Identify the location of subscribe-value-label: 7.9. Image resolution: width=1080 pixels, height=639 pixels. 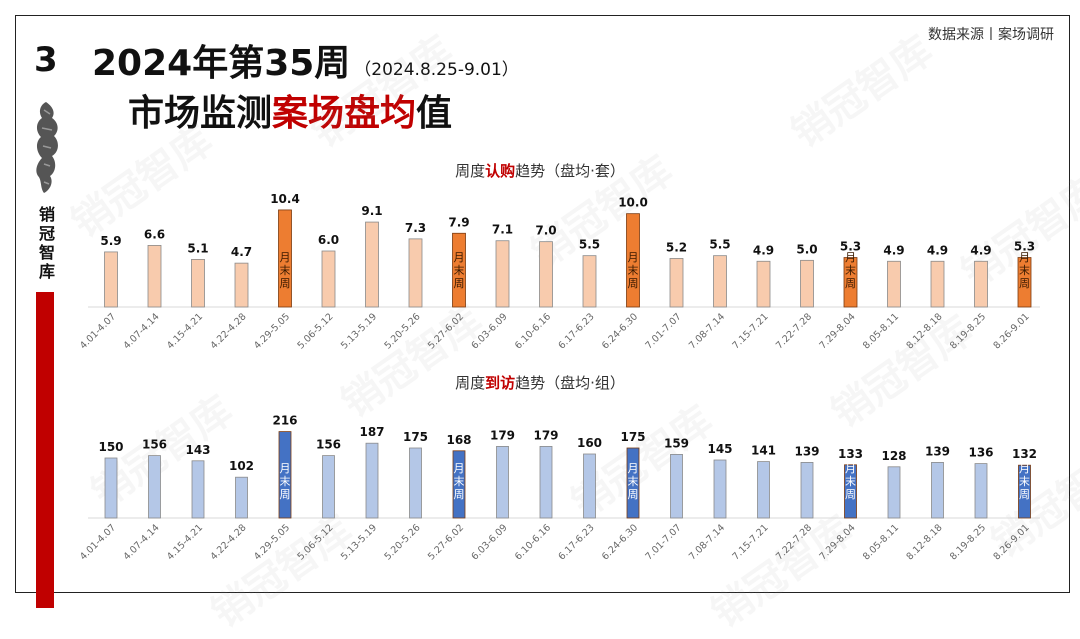
(458, 222).